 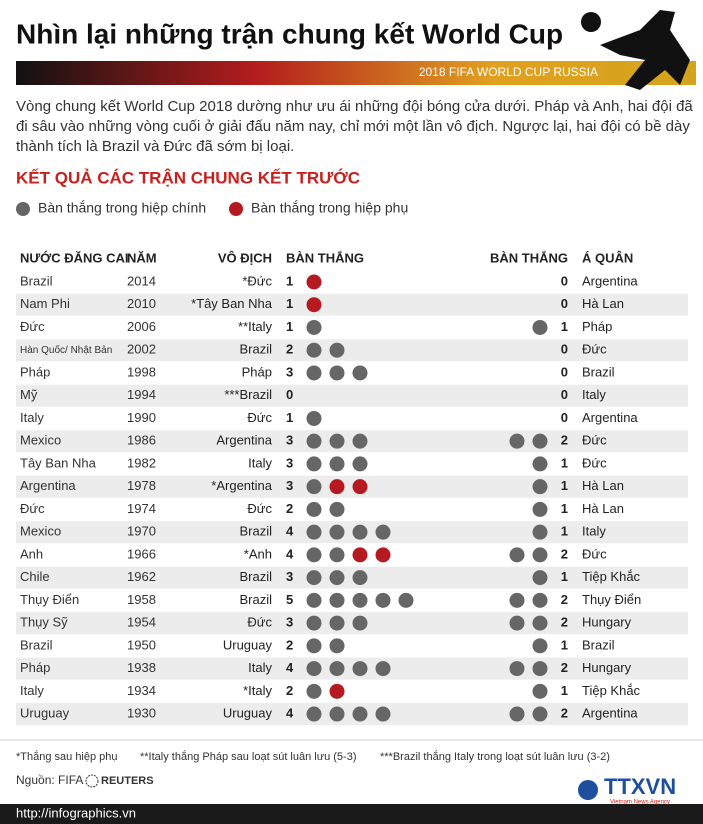 What do you see at coordinates (35, 576) in the screenshot?
I see `host: Chile` at bounding box center [35, 576].